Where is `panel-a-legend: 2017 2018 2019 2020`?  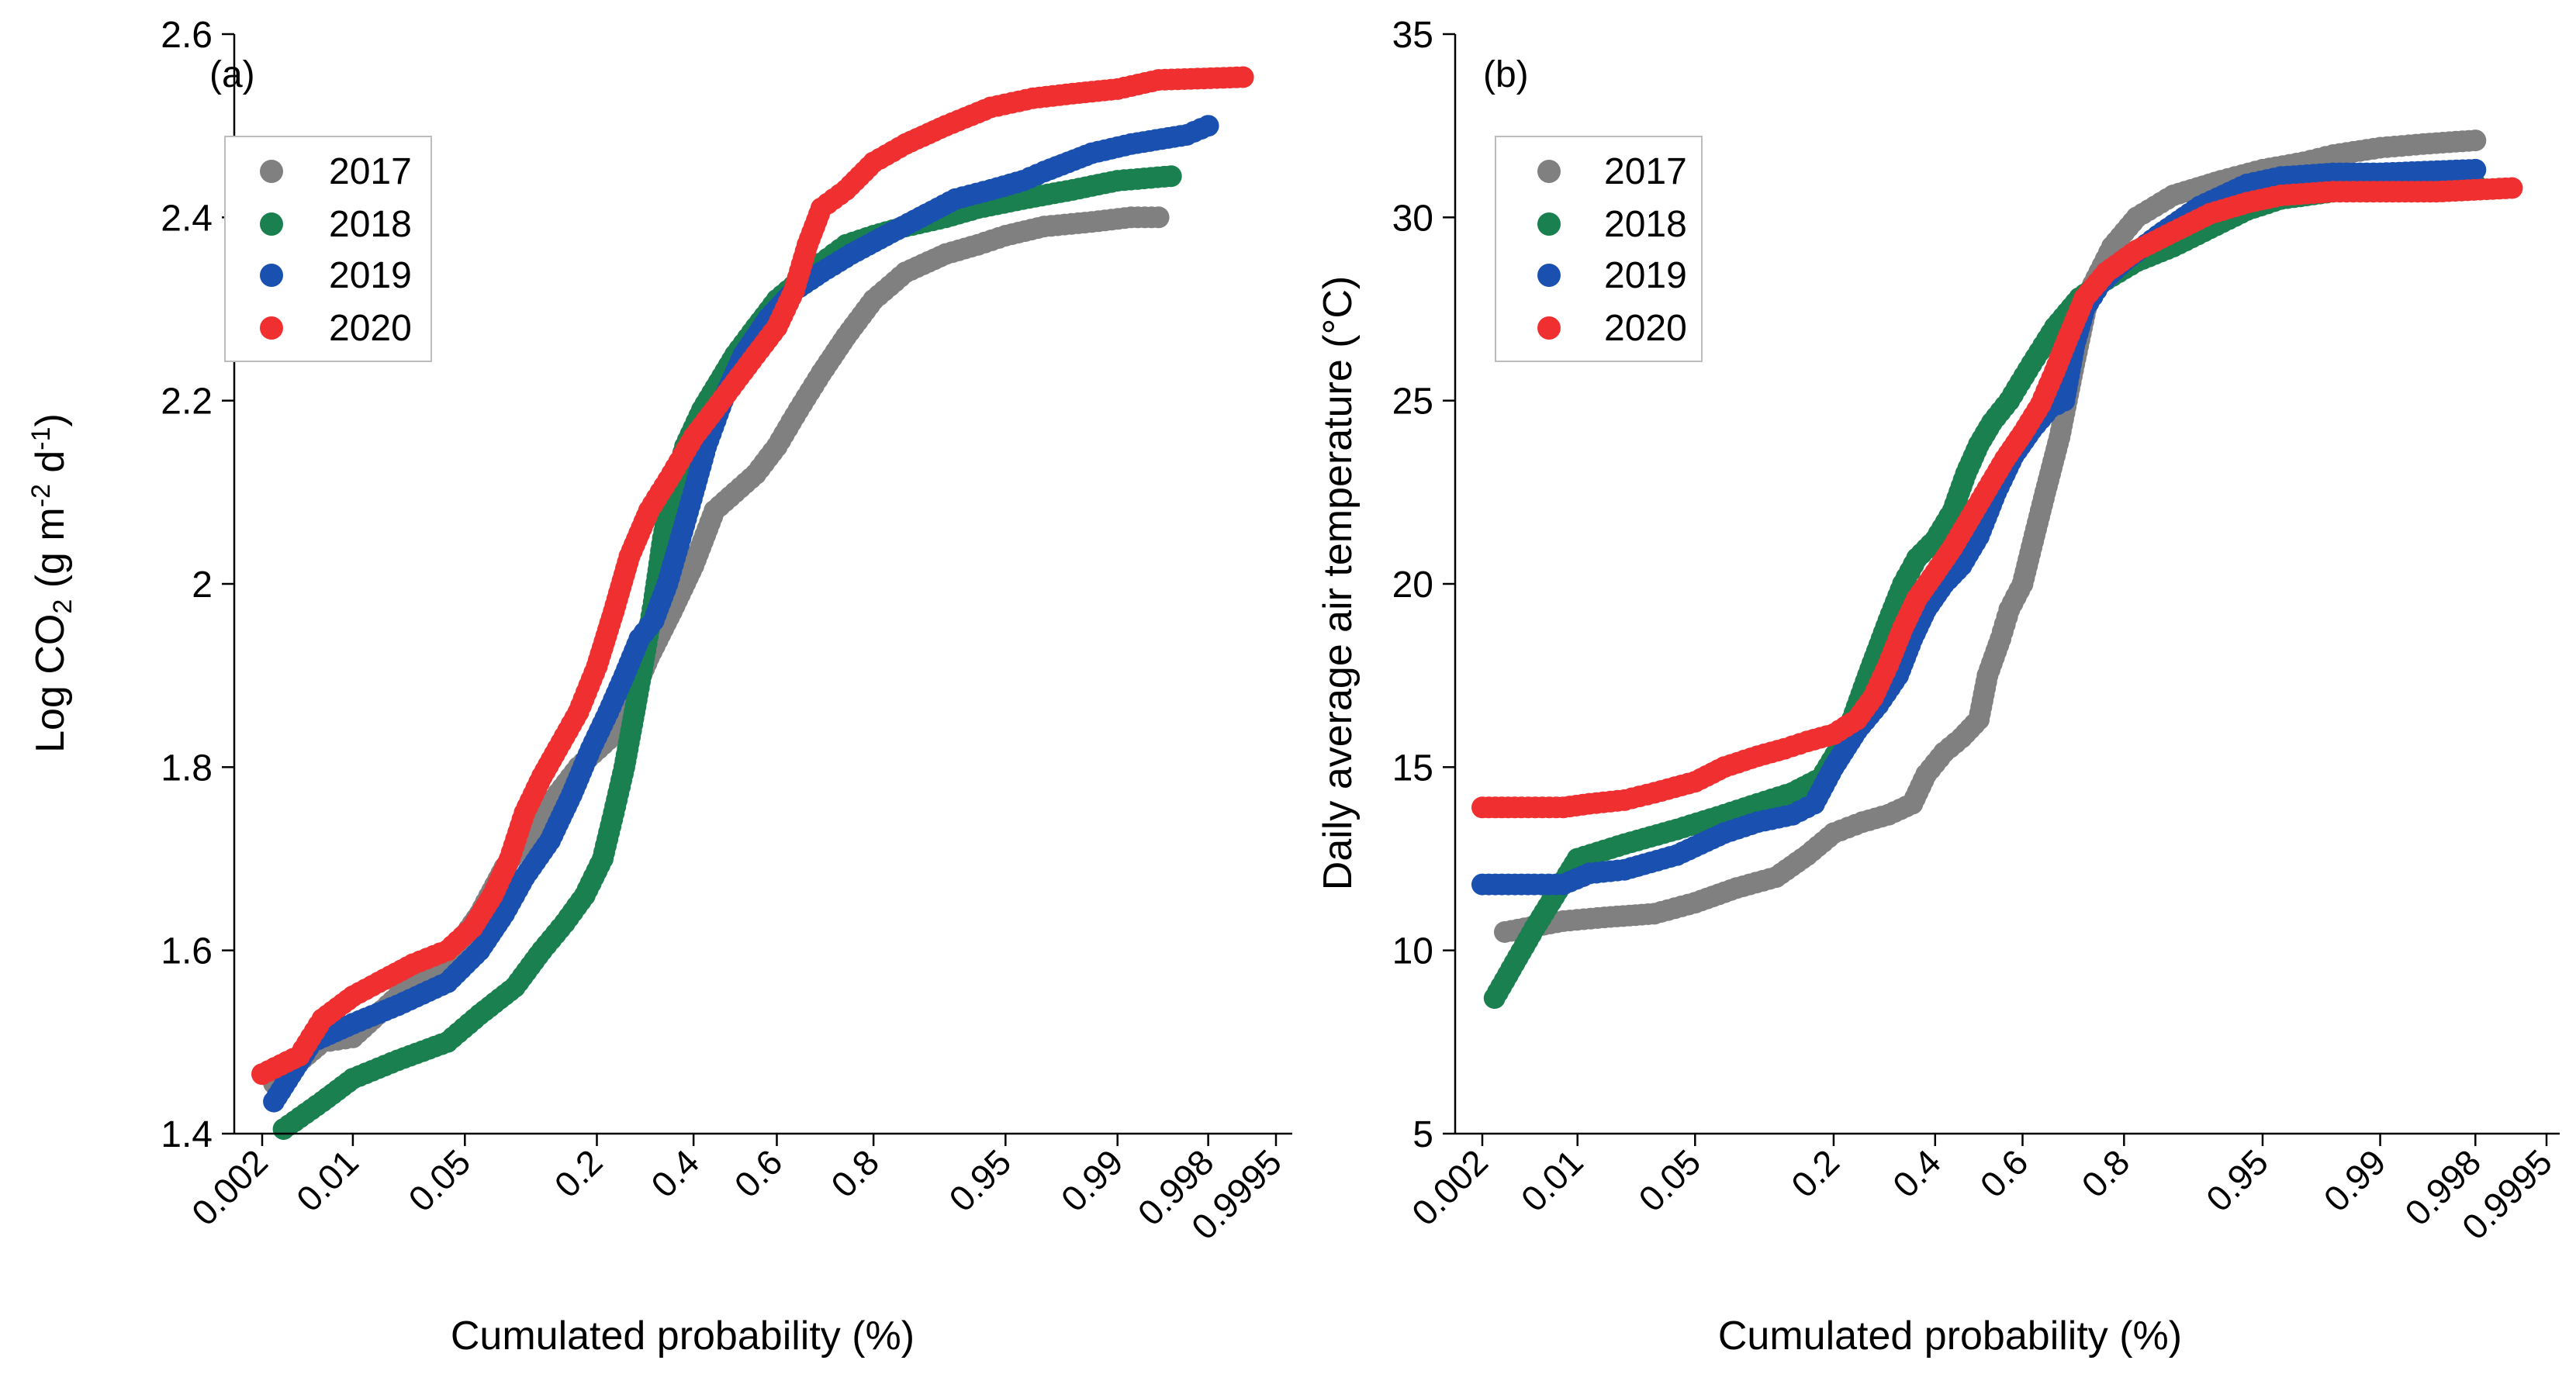 panel-a-legend: 2017 2018 2019 2020 is located at coordinates (328, 249).